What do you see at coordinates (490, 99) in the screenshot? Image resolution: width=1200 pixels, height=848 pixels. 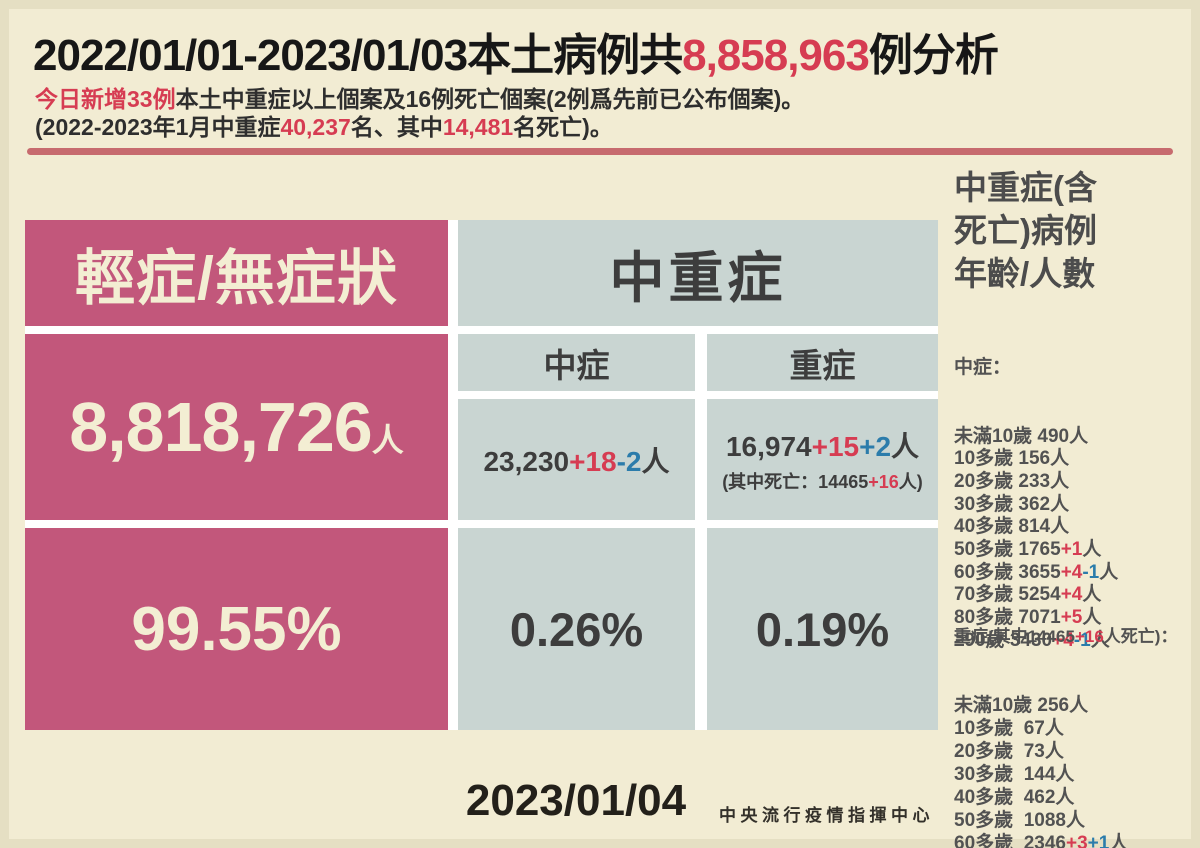 I see `text-segment: 本土中重症以上個案及16例死亡個案(2例爲先前已公布個案)。` at bounding box center [490, 99].